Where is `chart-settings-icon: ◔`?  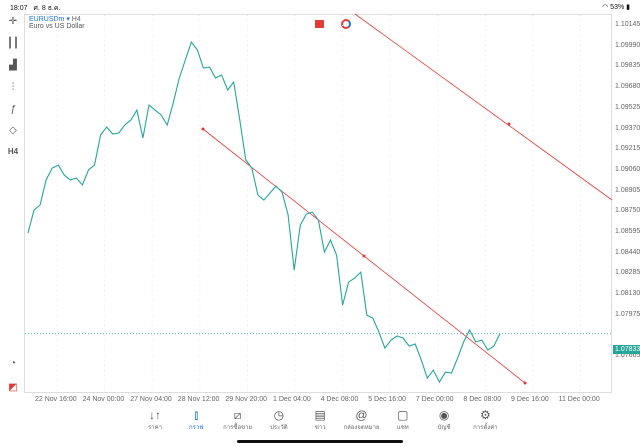 chart-settings-icon: ◔ is located at coordinates (13, 363).